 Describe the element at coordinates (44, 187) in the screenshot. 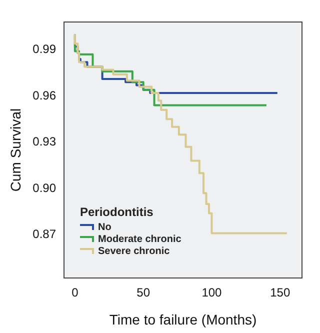

I see `y-tick-label: 0.90` at that location.